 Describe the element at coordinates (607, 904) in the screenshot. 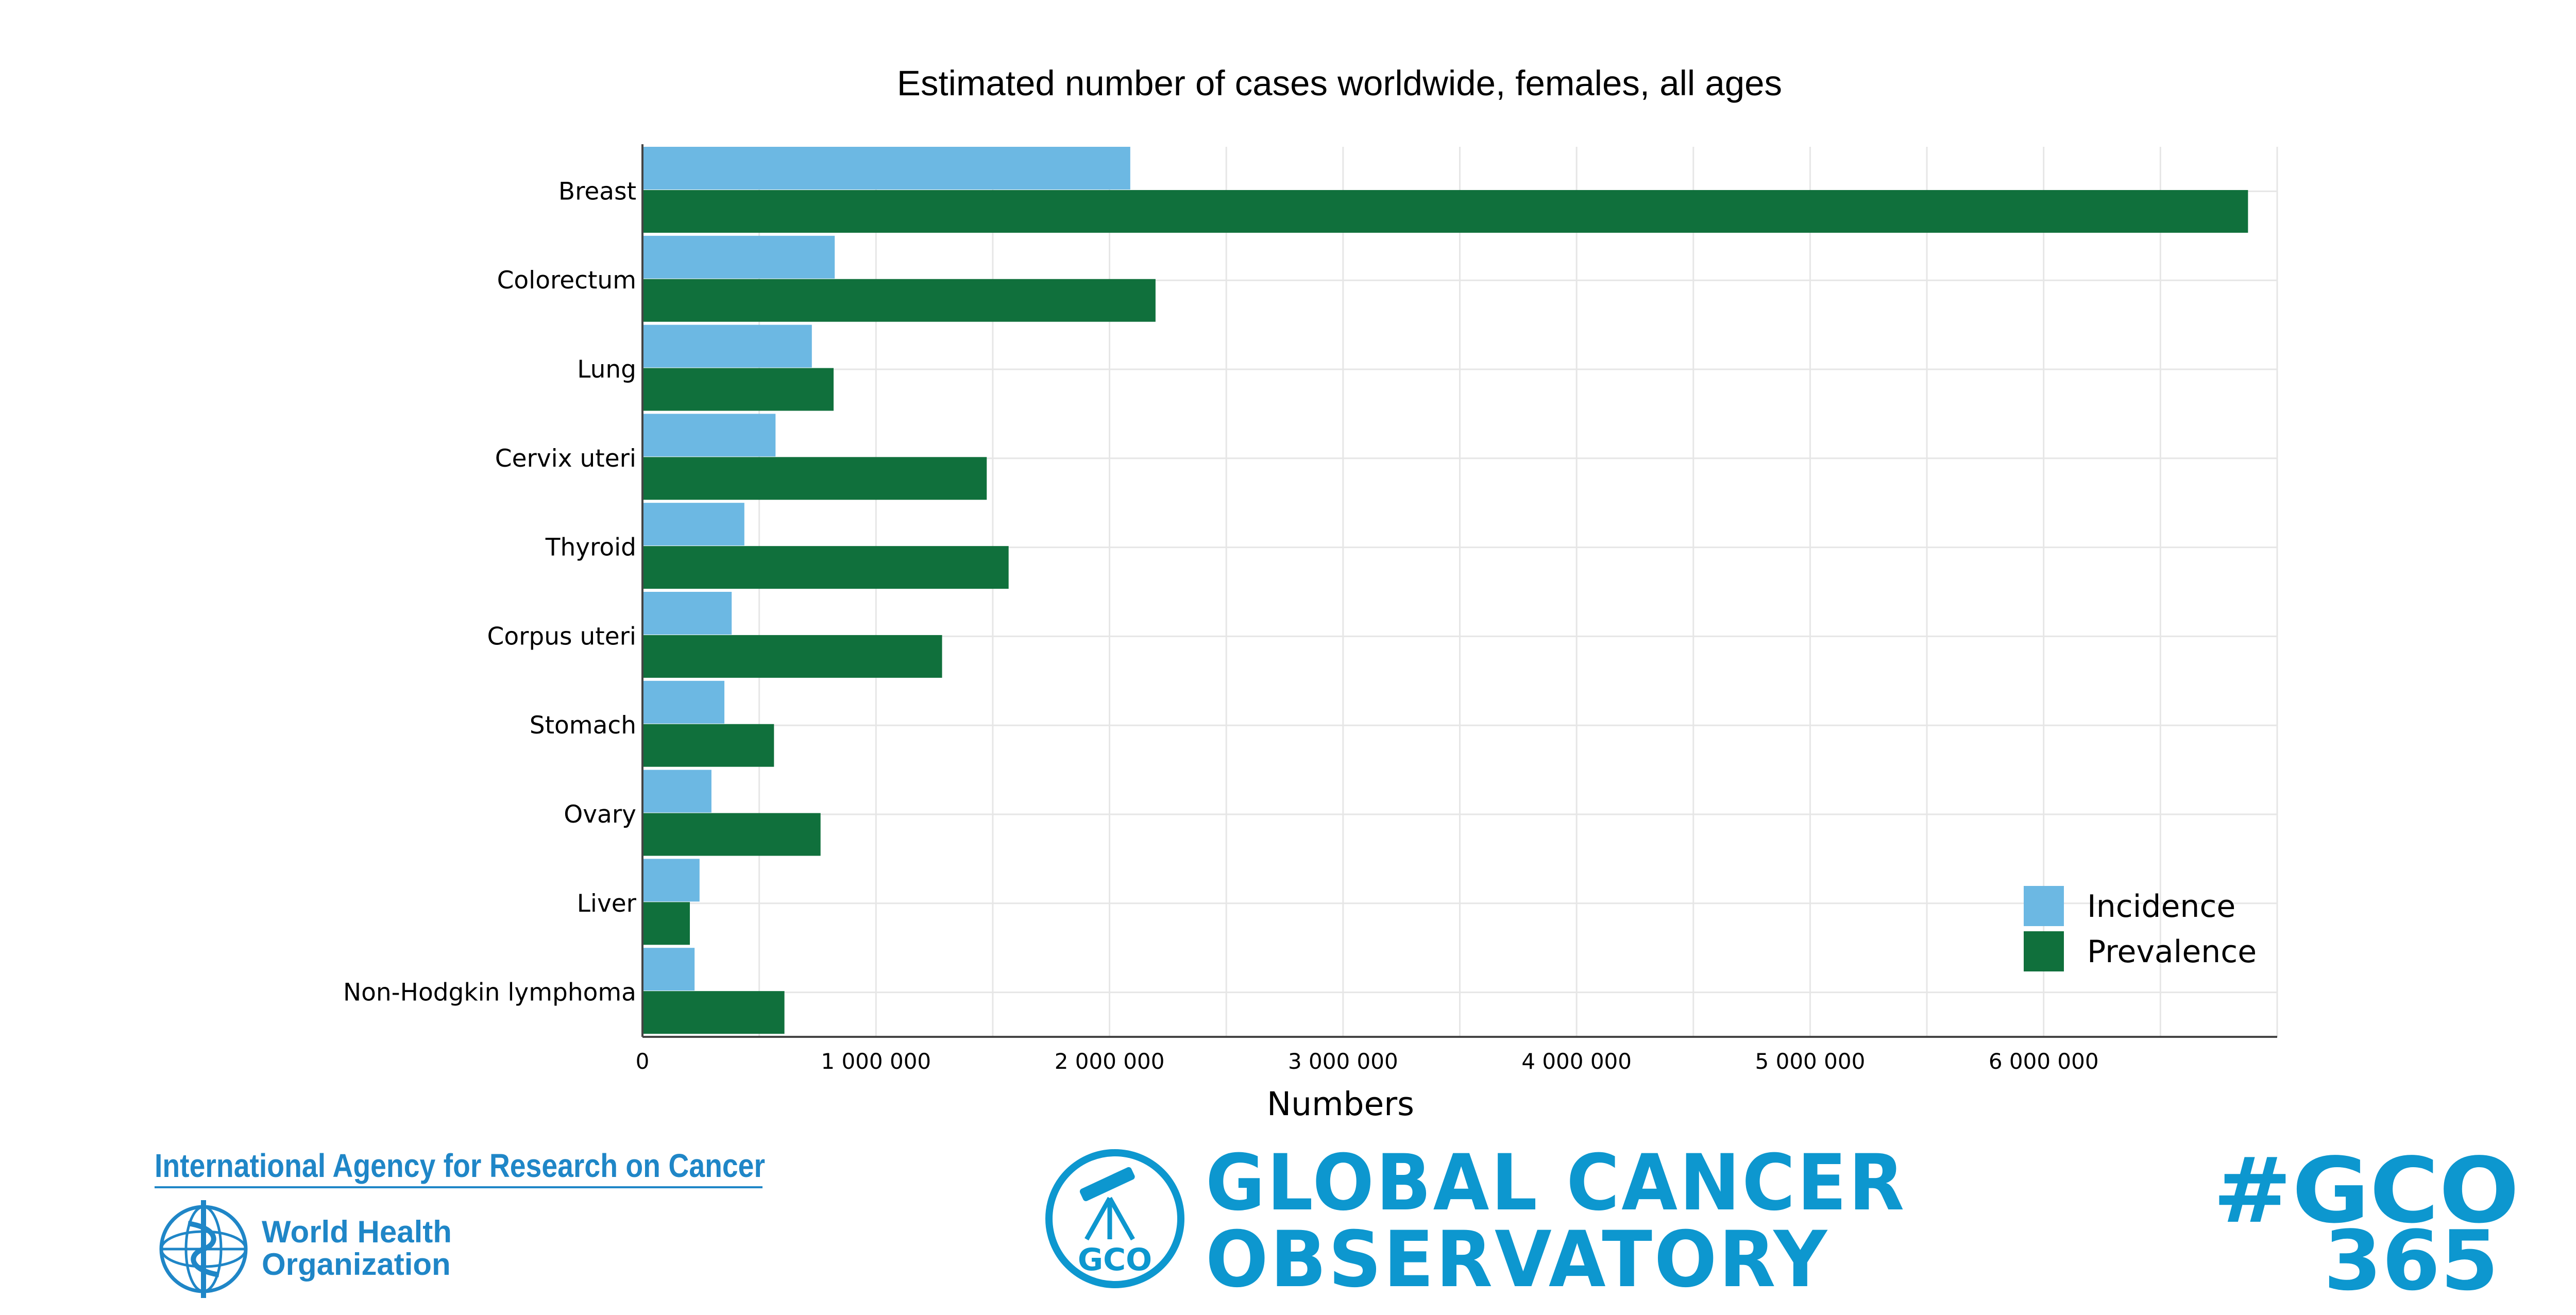

I see `category-label: Liver` at that location.